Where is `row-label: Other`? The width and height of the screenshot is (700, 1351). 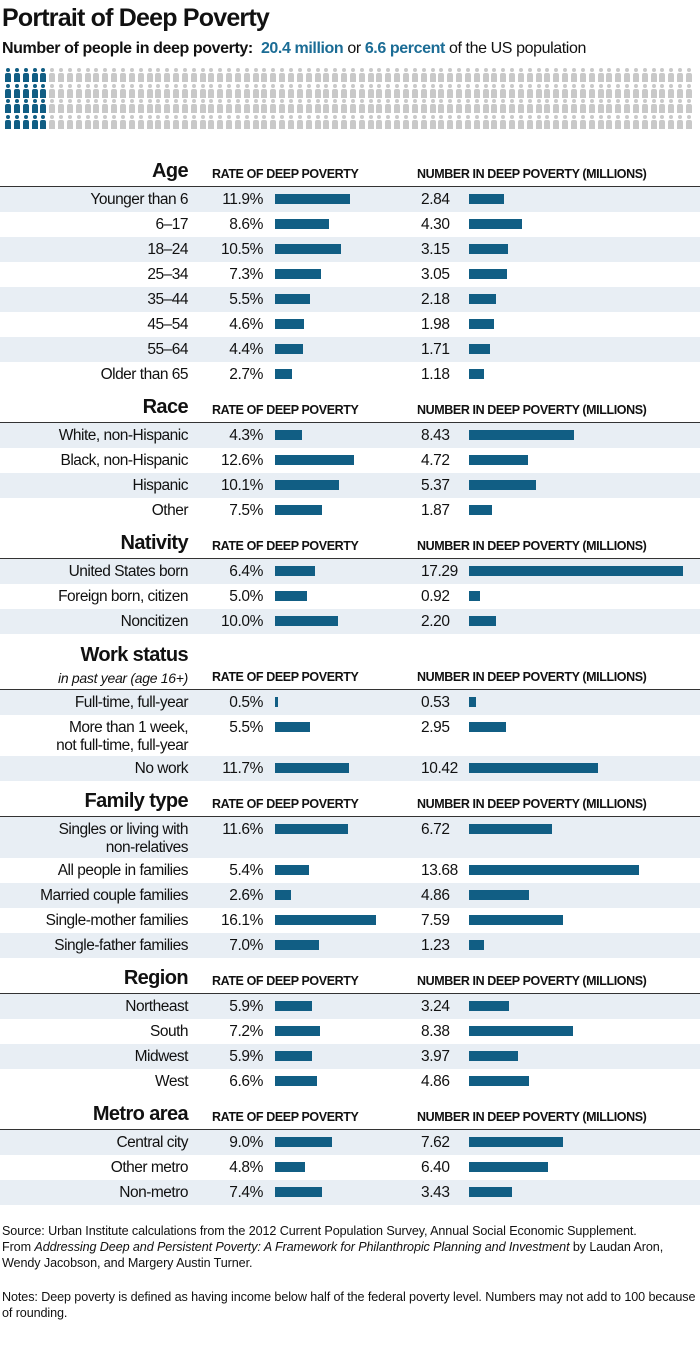
row-label: Other is located at coordinates (170, 511).